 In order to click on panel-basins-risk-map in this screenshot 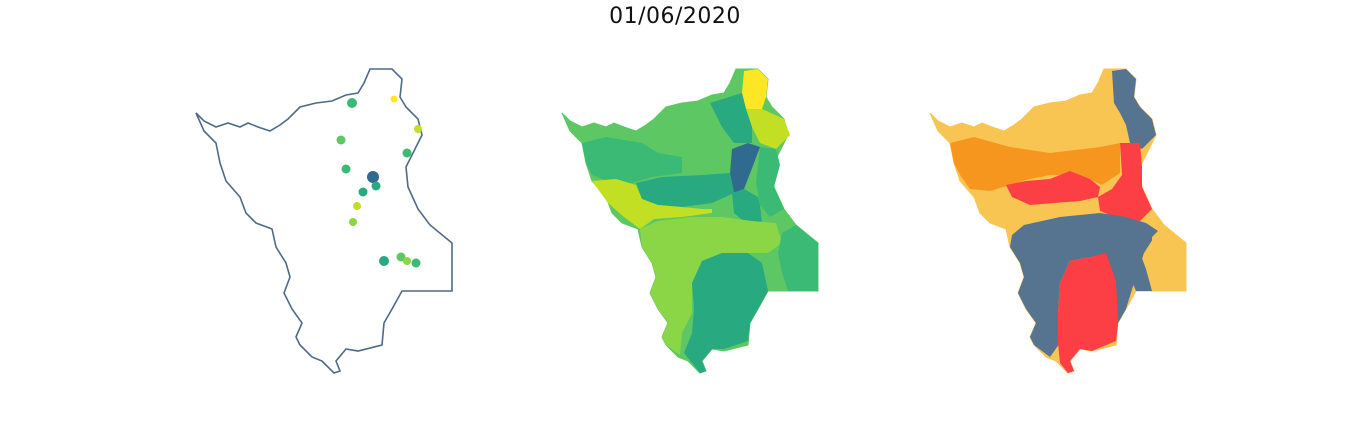, I will do `click(1058, 221)`.